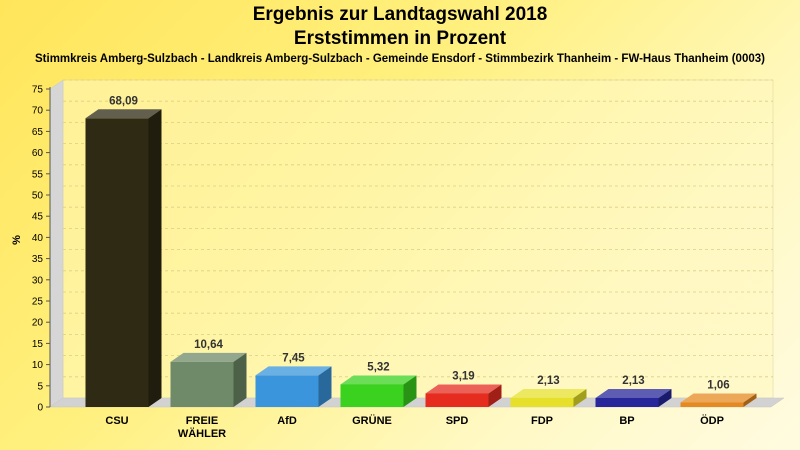  Describe the element at coordinates (38, 132) in the screenshot. I see `y-tick-label: 65` at that location.